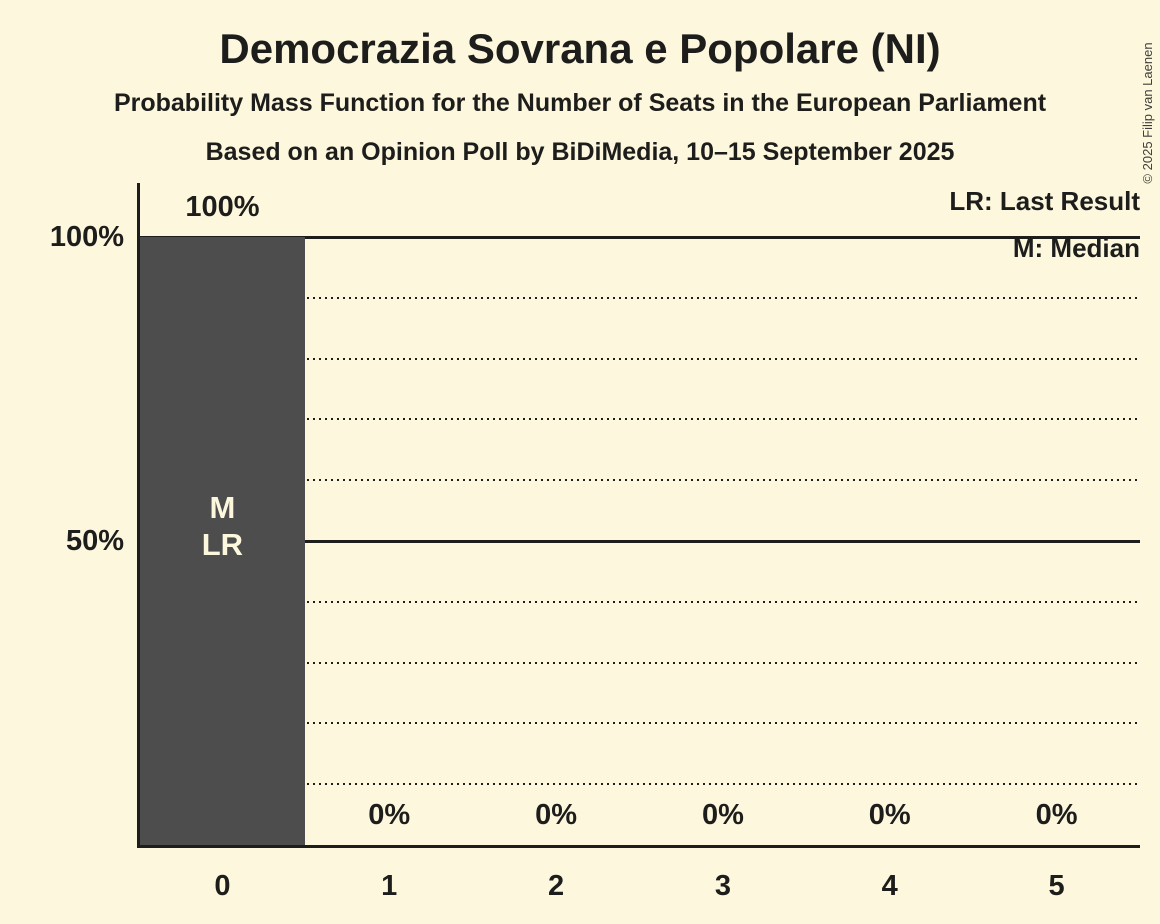 The height and width of the screenshot is (924, 1160). What do you see at coordinates (889, 886) in the screenshot?
I see `x-tick-label-4: 4` at bounding box center [889, 886].